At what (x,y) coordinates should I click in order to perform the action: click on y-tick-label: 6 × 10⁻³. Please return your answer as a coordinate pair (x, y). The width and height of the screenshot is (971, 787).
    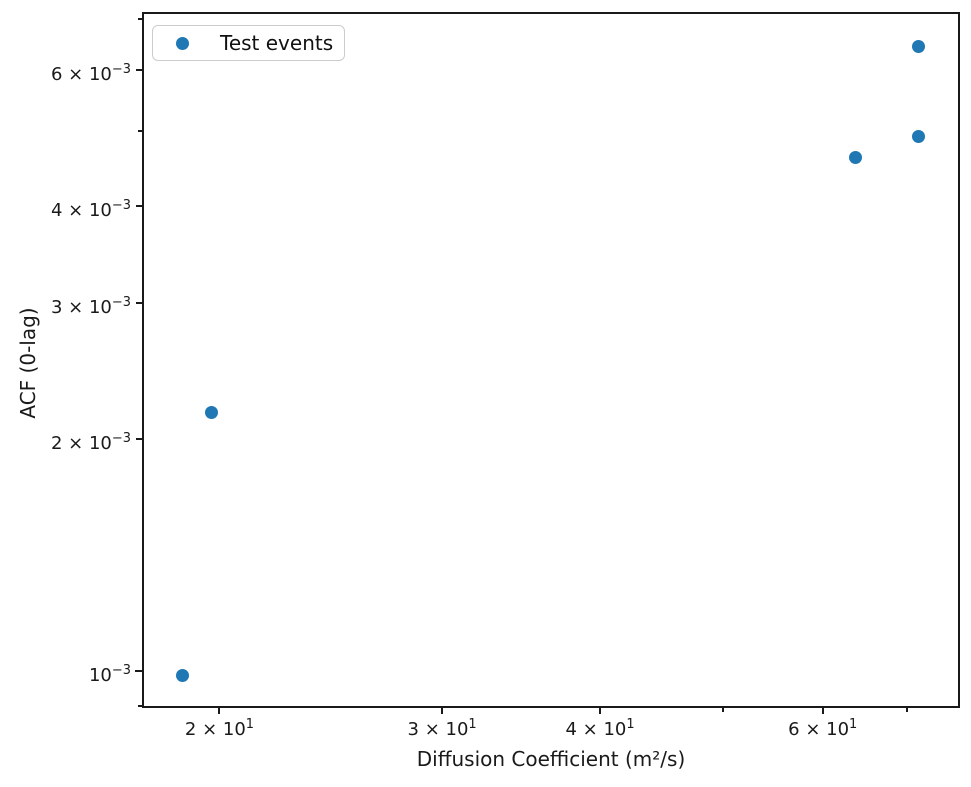
    Looking at the image, I should click on (91, 74).